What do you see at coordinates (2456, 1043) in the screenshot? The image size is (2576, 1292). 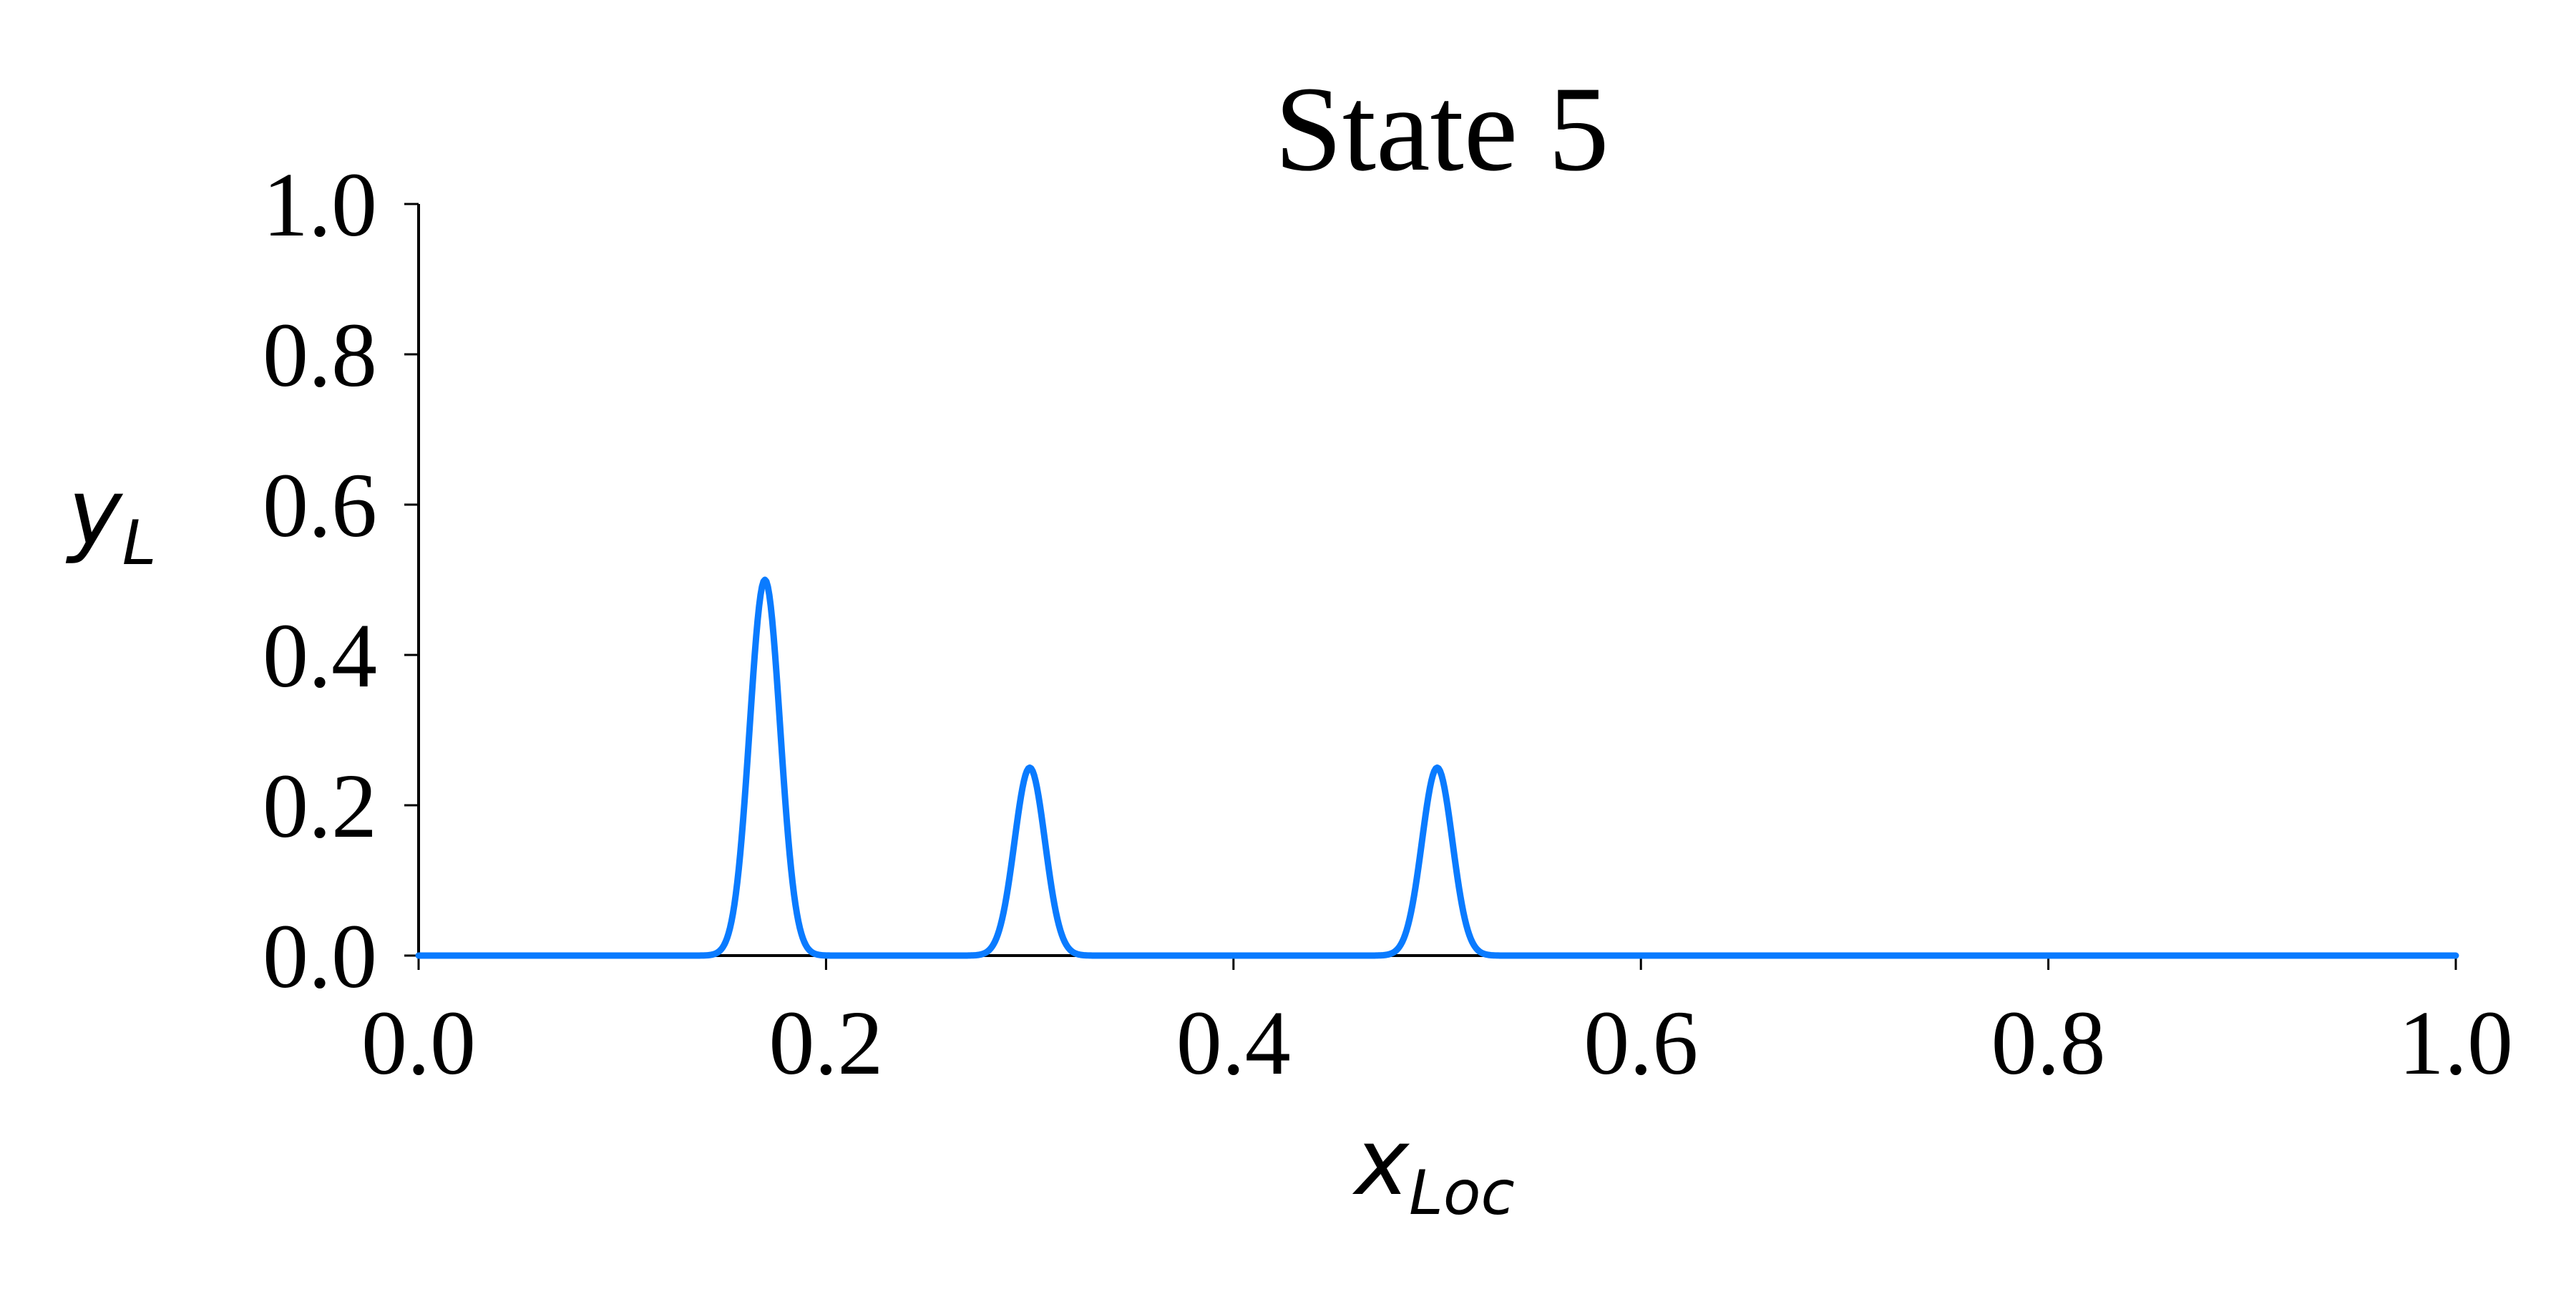 I see `x-tick-label: 1.0` at bounding box center [2456, 1043].